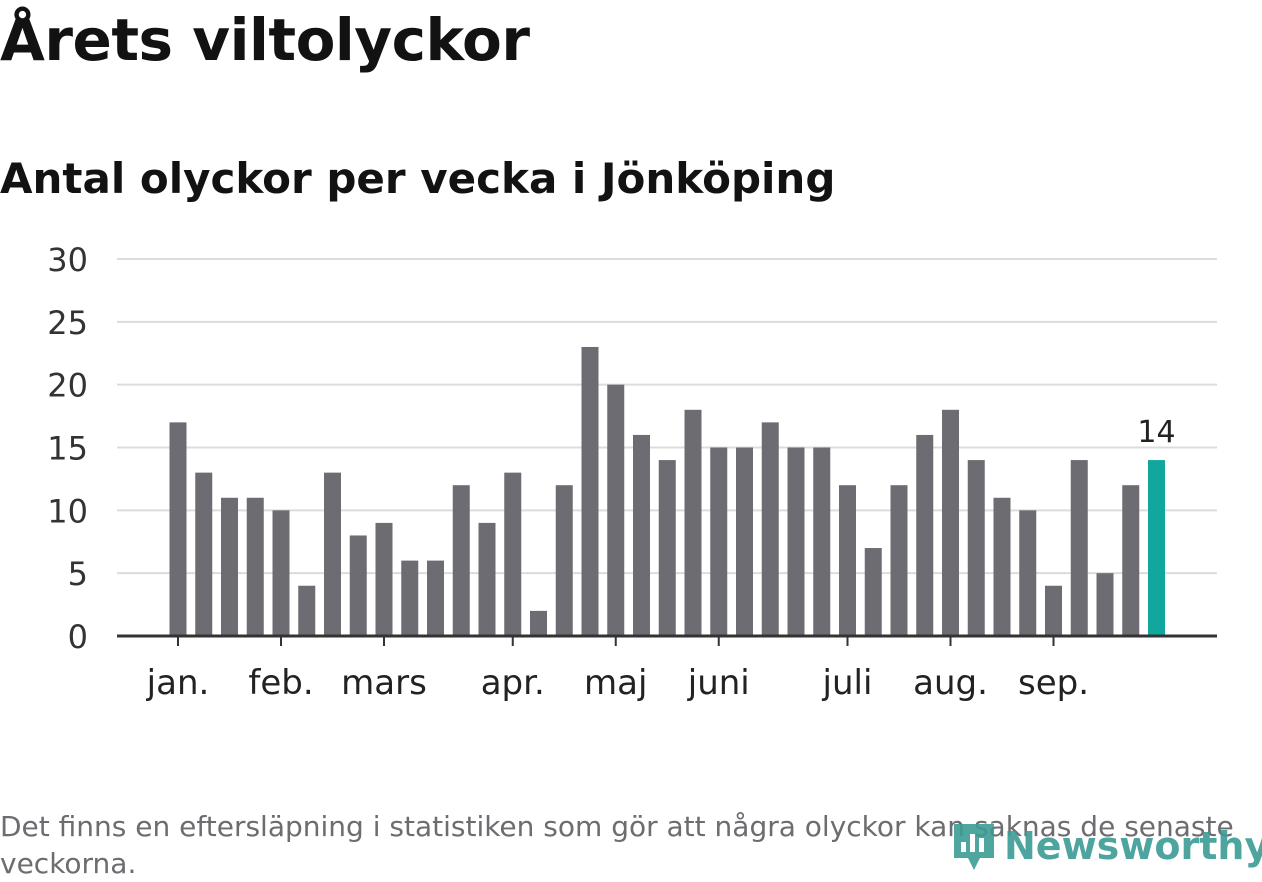  I want to click on x-tick-label: juni, so click(718, 683).